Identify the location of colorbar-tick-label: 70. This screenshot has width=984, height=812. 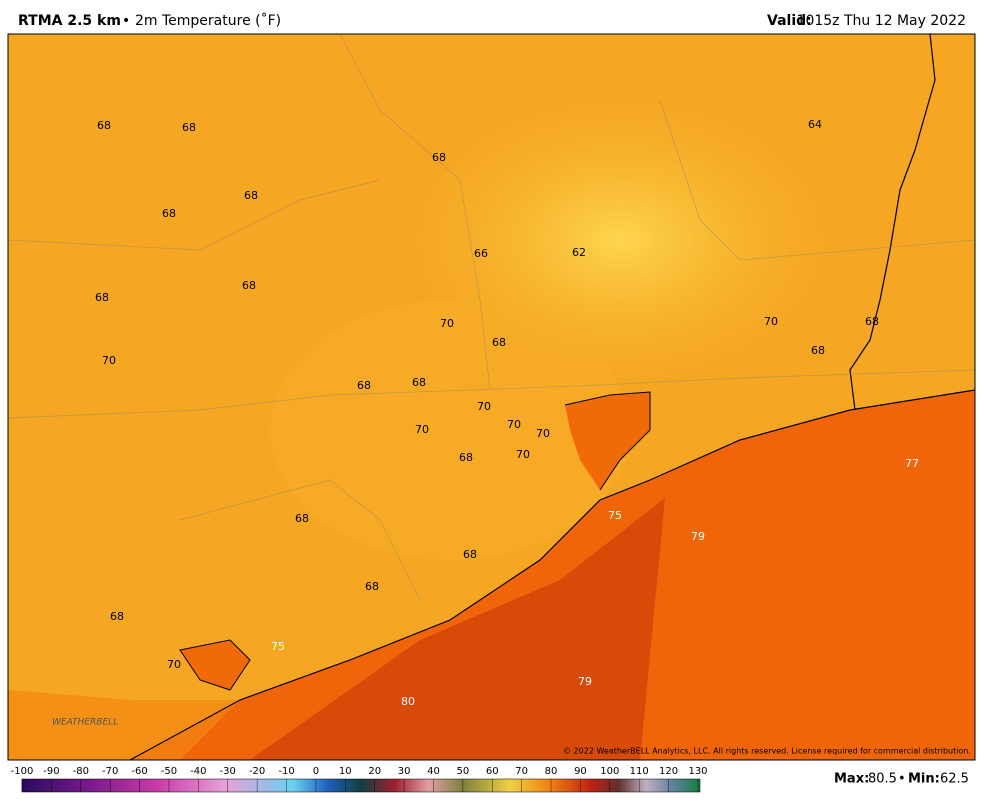
(521, 771).